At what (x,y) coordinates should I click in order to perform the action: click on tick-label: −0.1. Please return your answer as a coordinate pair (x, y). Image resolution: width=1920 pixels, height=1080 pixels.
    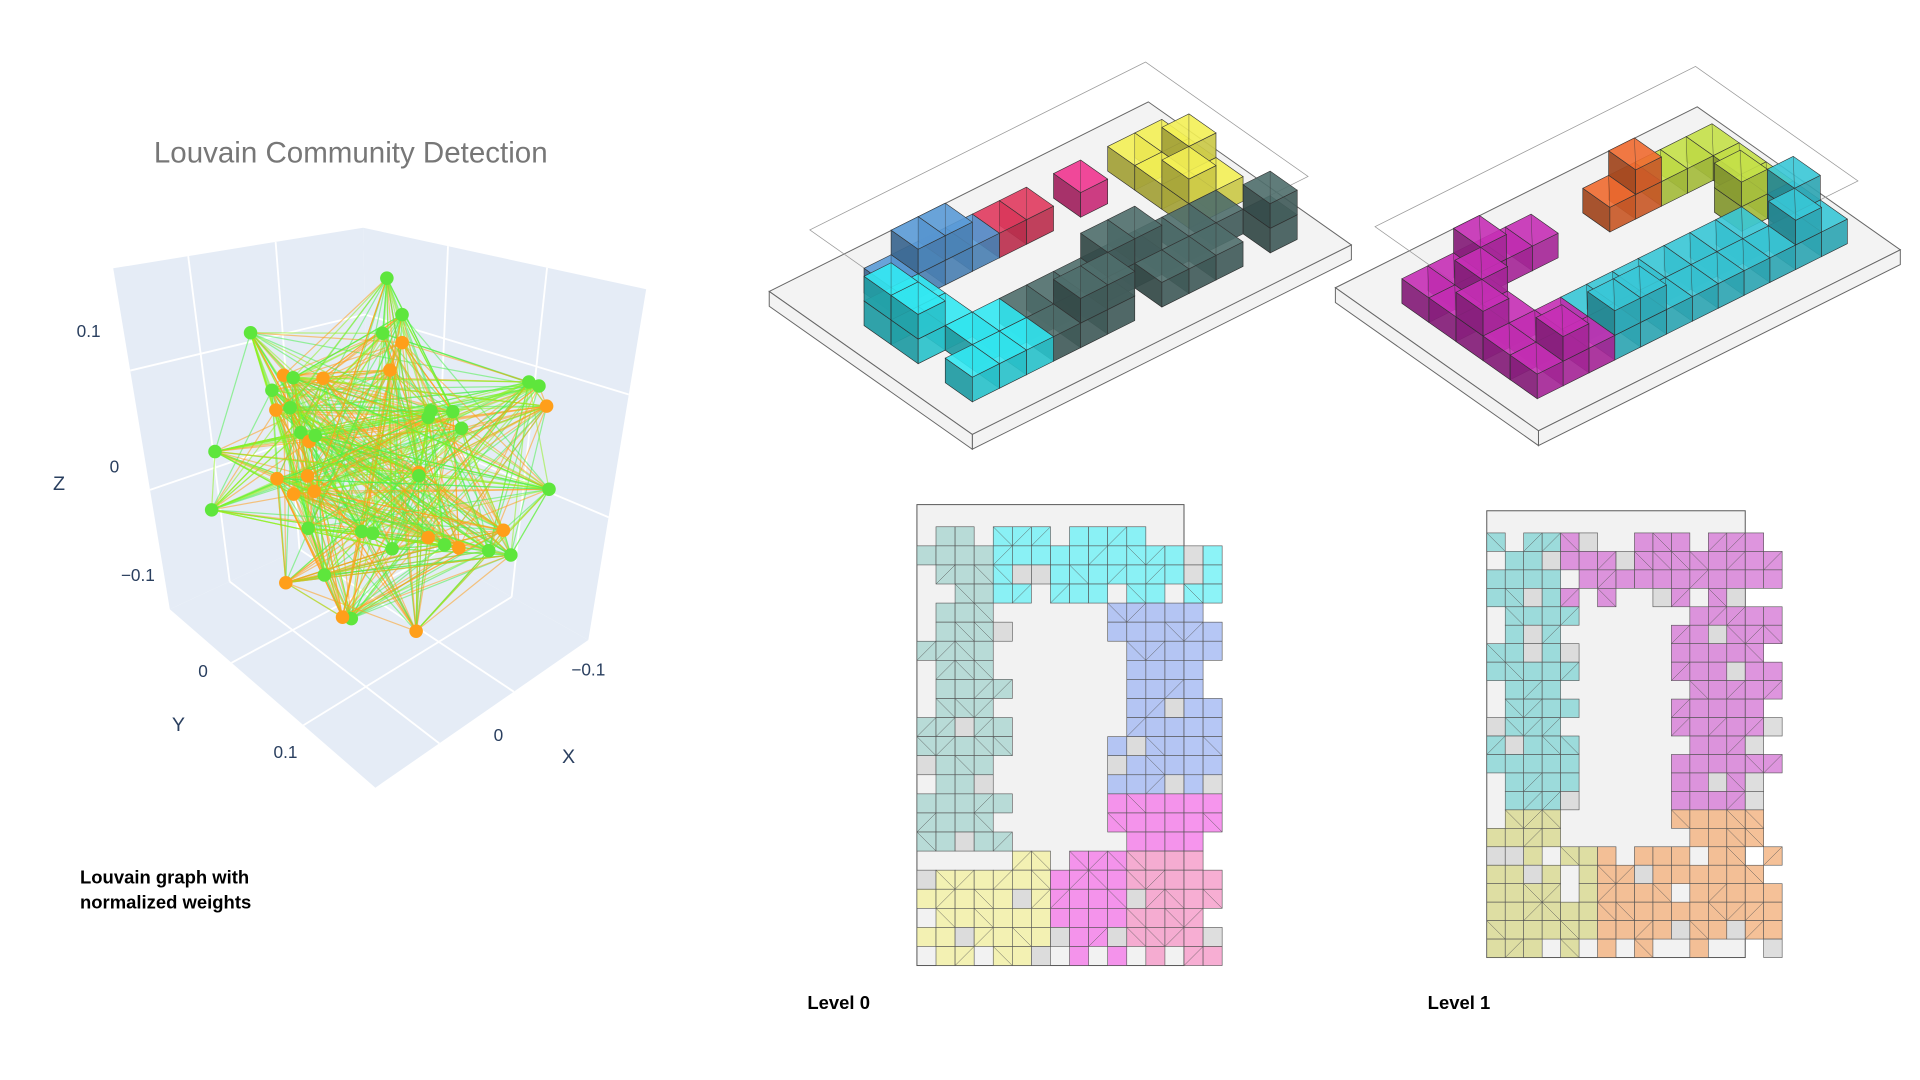
    Looking at the image, I should click on (138, 575).